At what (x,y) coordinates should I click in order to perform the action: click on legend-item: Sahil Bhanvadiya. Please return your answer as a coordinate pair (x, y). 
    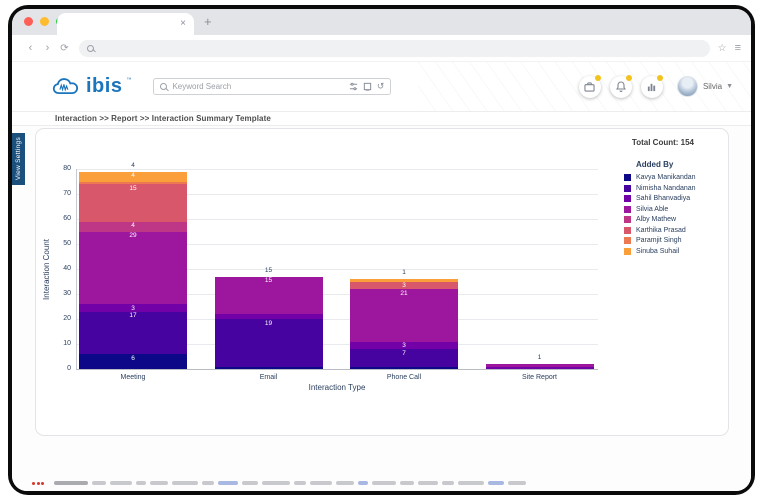
    Looking at the image, I should click on (675, 198).